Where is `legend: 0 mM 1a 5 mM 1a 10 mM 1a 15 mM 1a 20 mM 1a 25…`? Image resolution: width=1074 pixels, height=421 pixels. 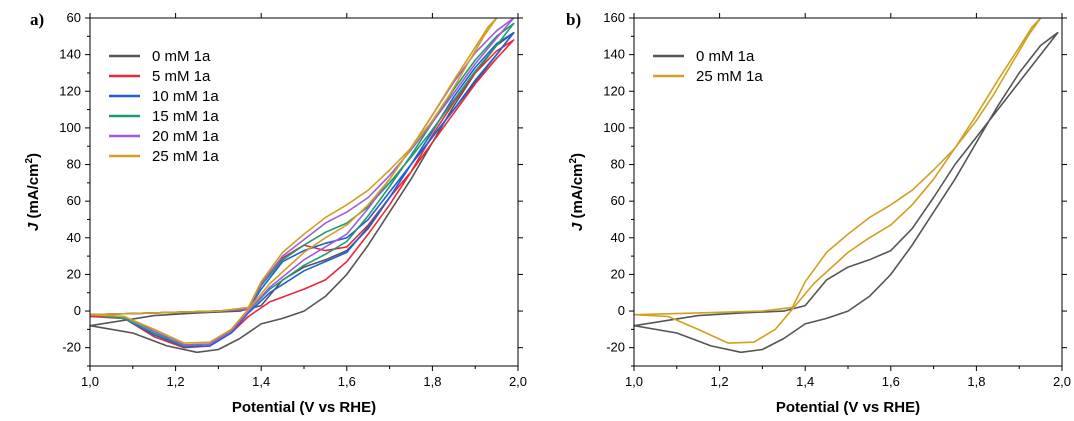
legend: 0 mM 1a 5 mM 1a 10 mM 1a 15 mM 1a 20 mM 1a 25… is located at coordinates (164, 106).